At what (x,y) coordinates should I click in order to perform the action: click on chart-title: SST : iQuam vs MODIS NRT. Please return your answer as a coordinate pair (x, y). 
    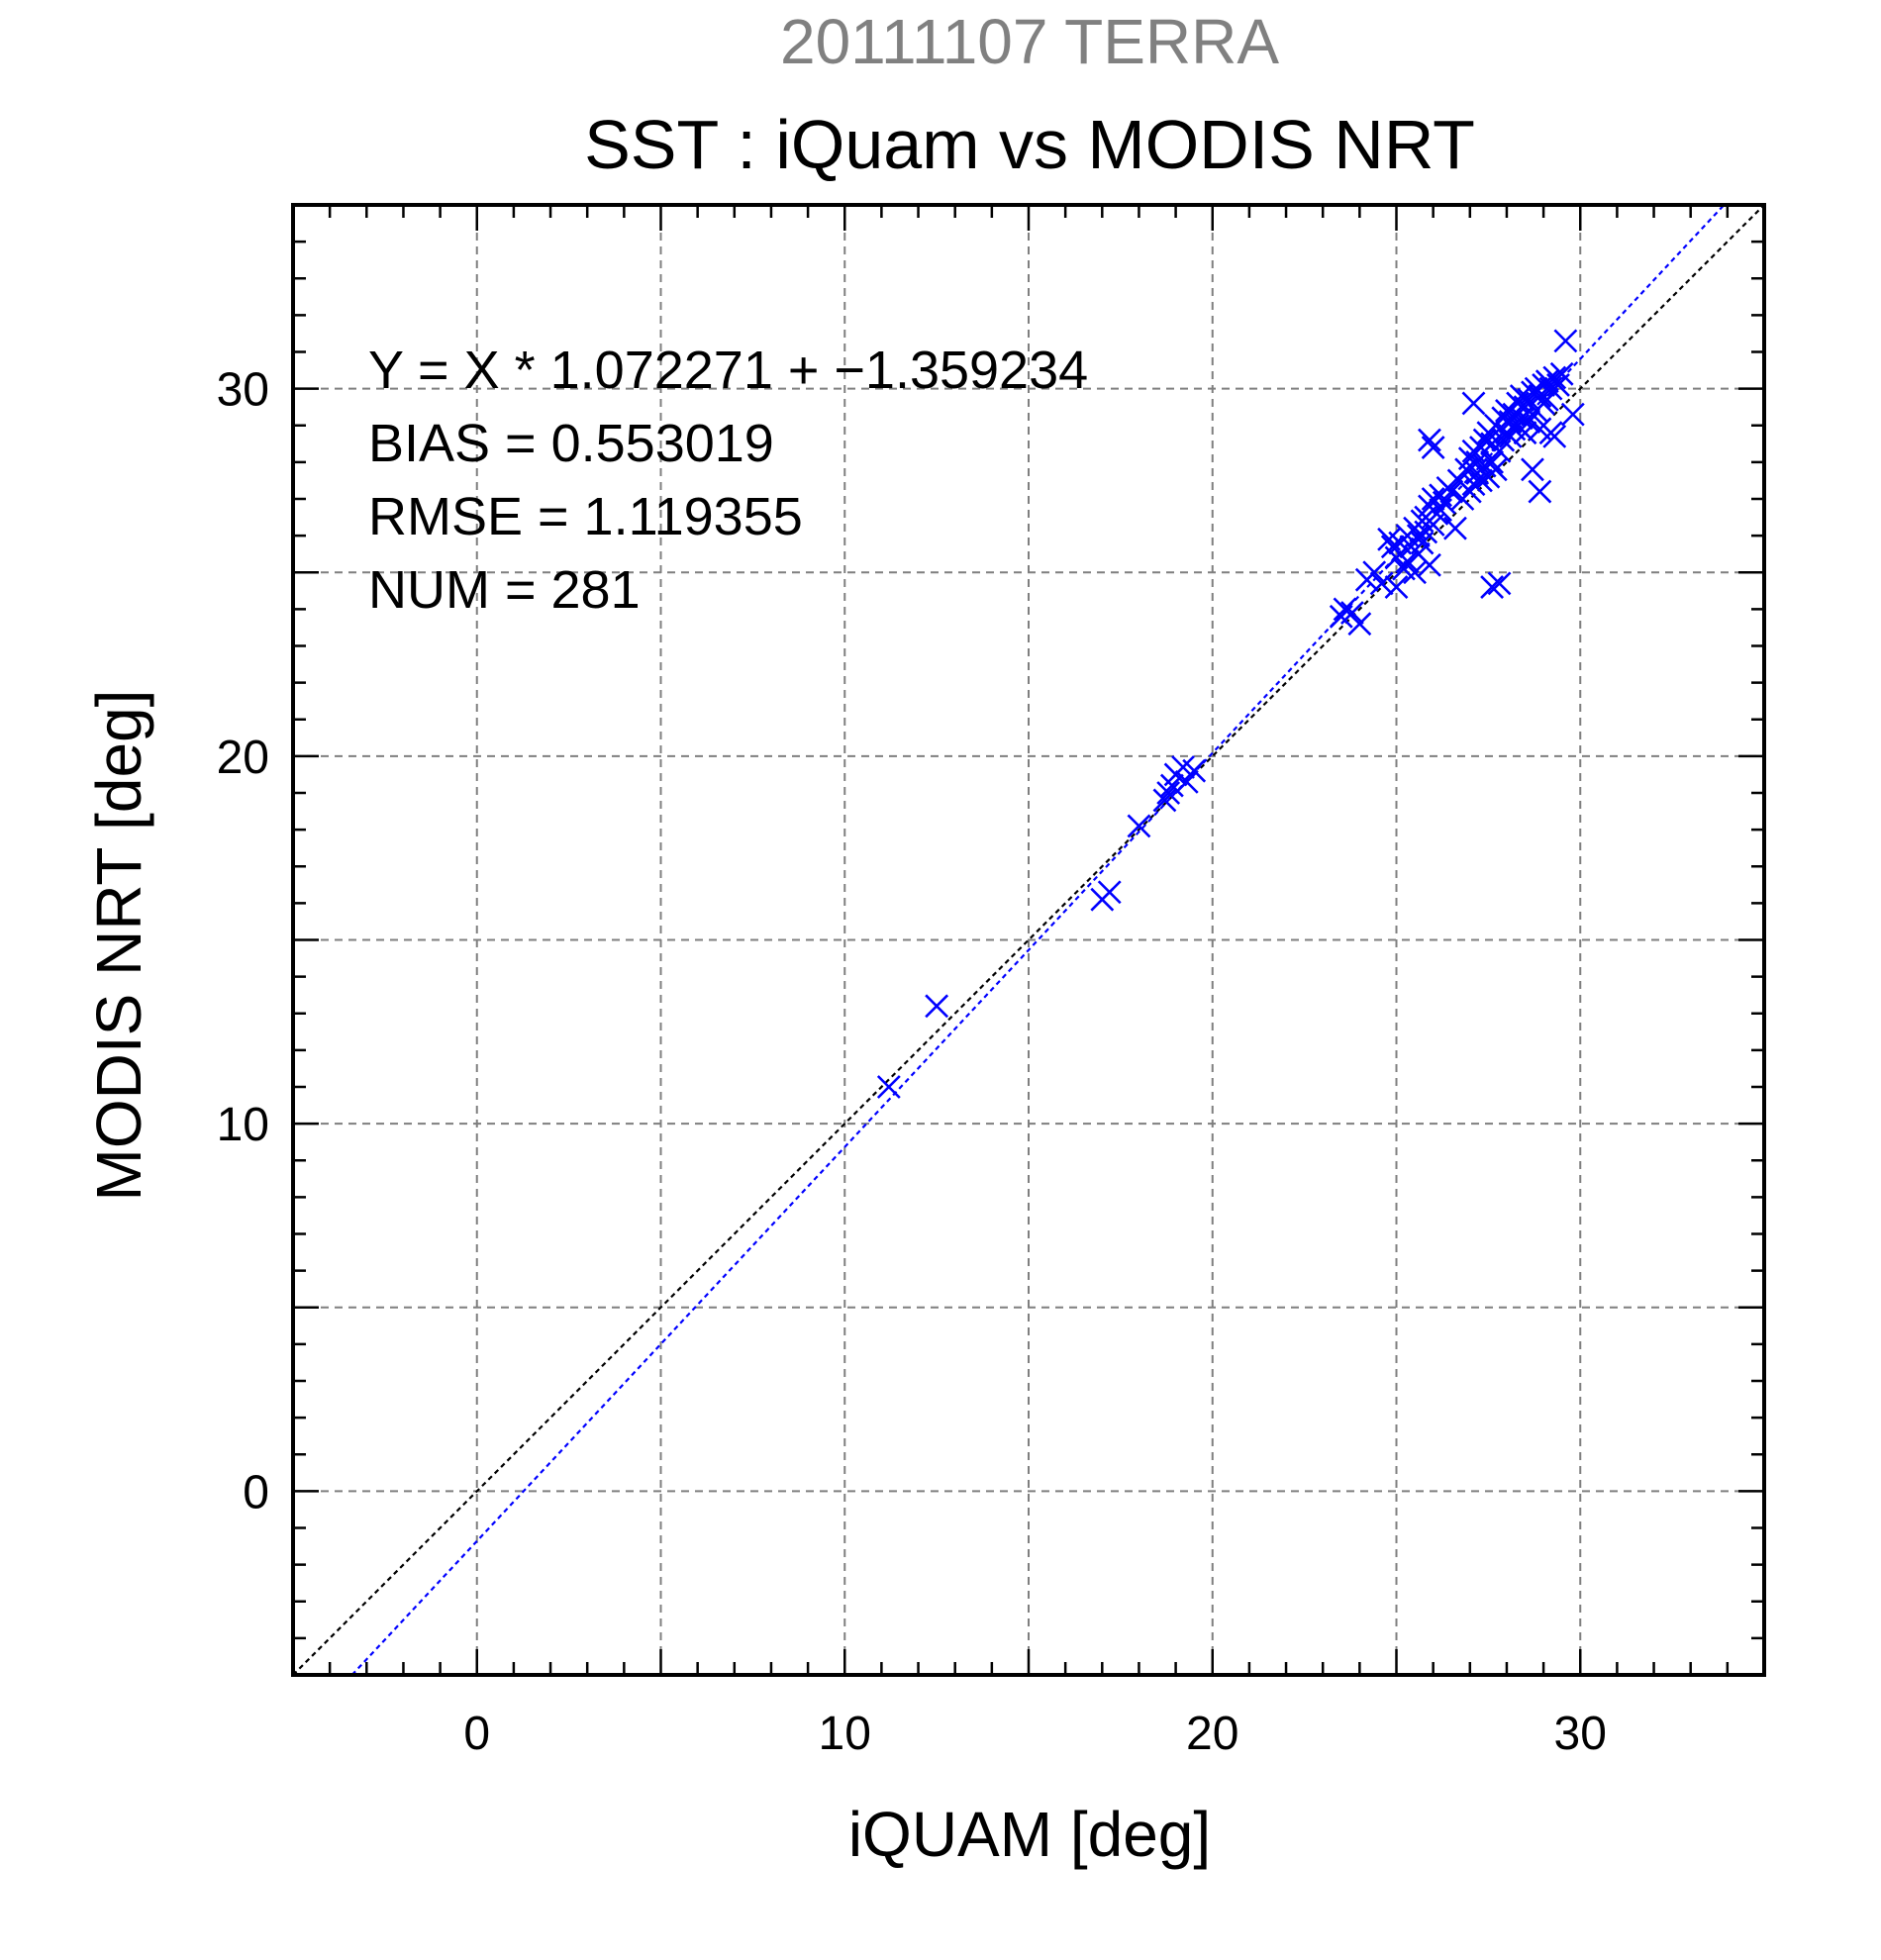
    Looking at the image, I should click on (1030, 144).